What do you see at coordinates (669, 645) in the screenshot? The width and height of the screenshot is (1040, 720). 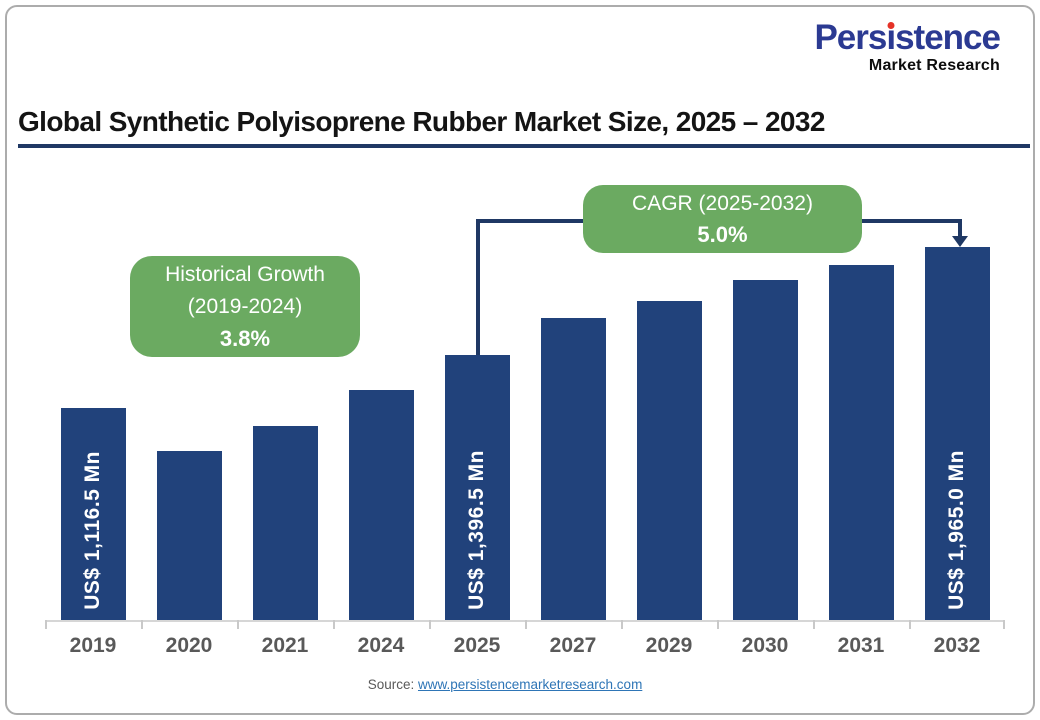 I see `year-label-2029: 2029` at bounding box center [669, 645].